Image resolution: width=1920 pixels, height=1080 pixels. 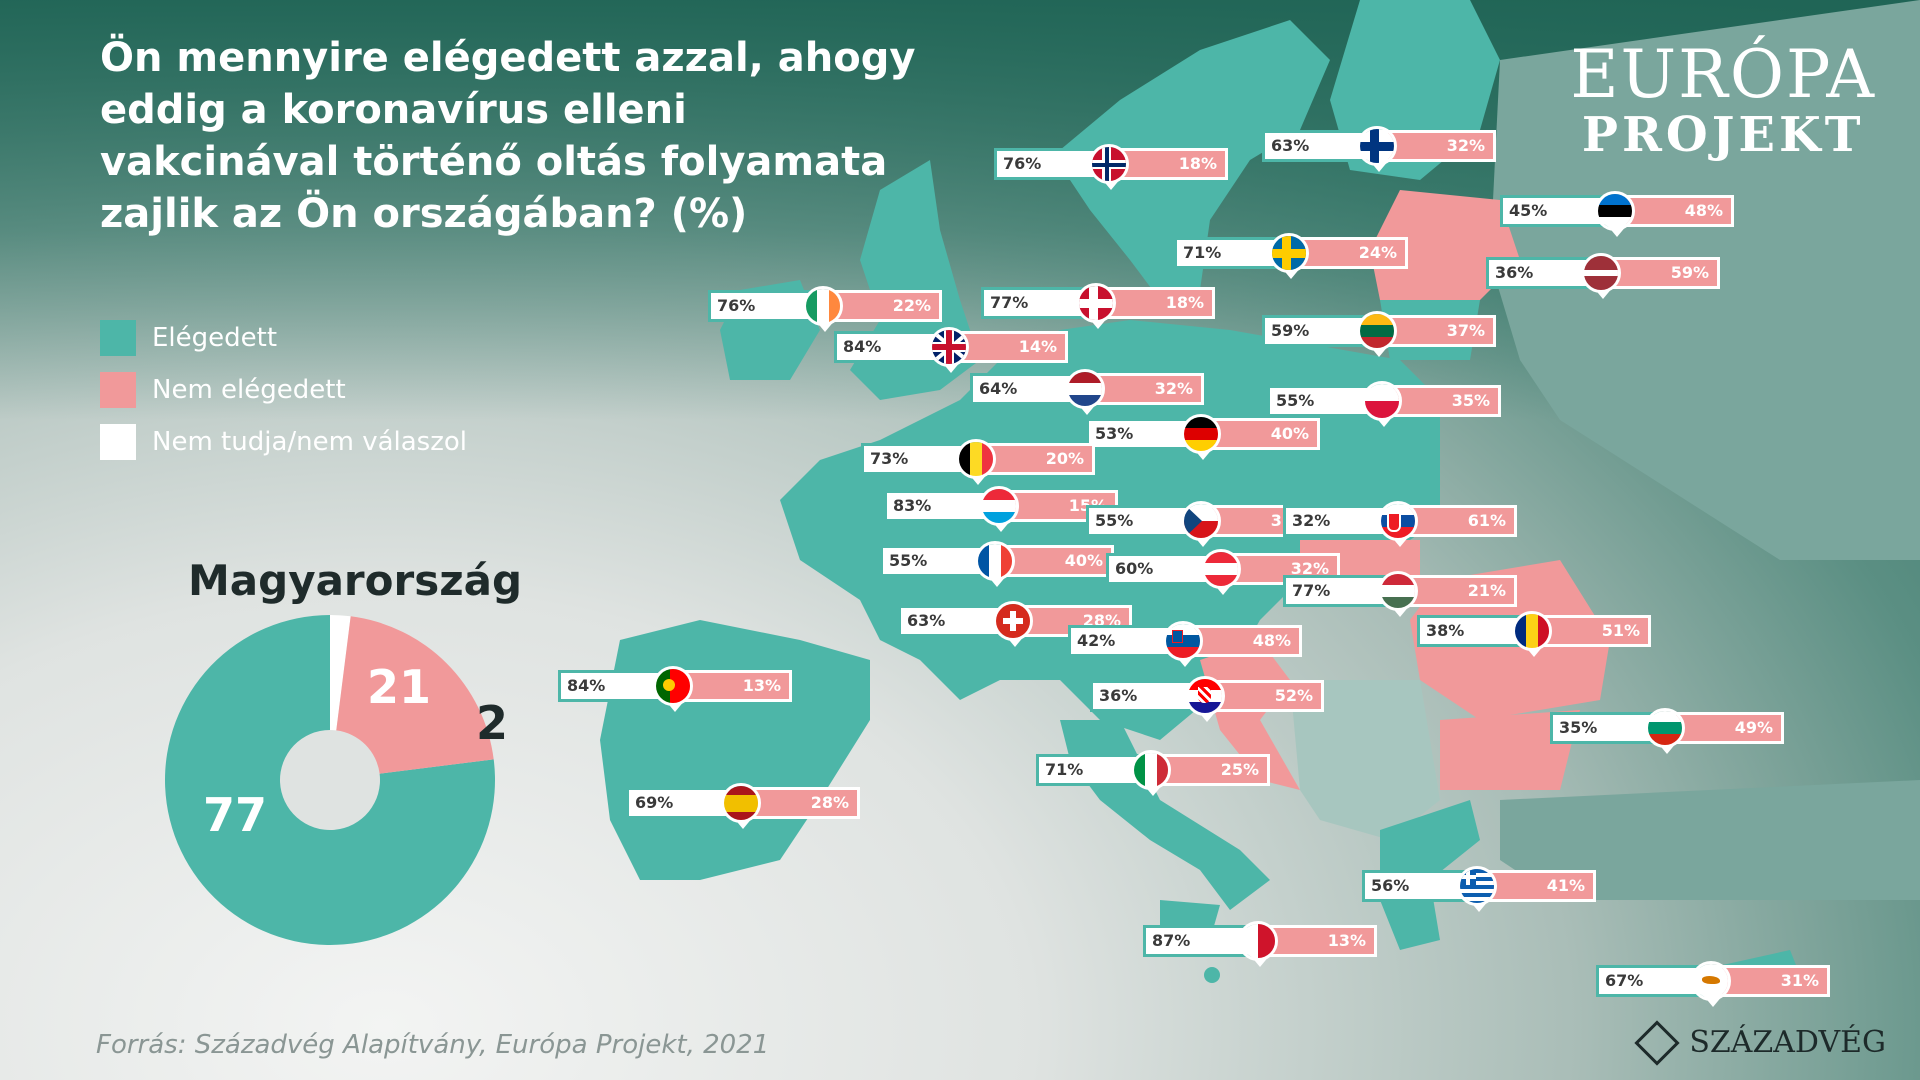 What do you see at coordinates (1201, 434) in the screenshot?
I see `germany-flag-icon` at bounding box center [1201, 434].